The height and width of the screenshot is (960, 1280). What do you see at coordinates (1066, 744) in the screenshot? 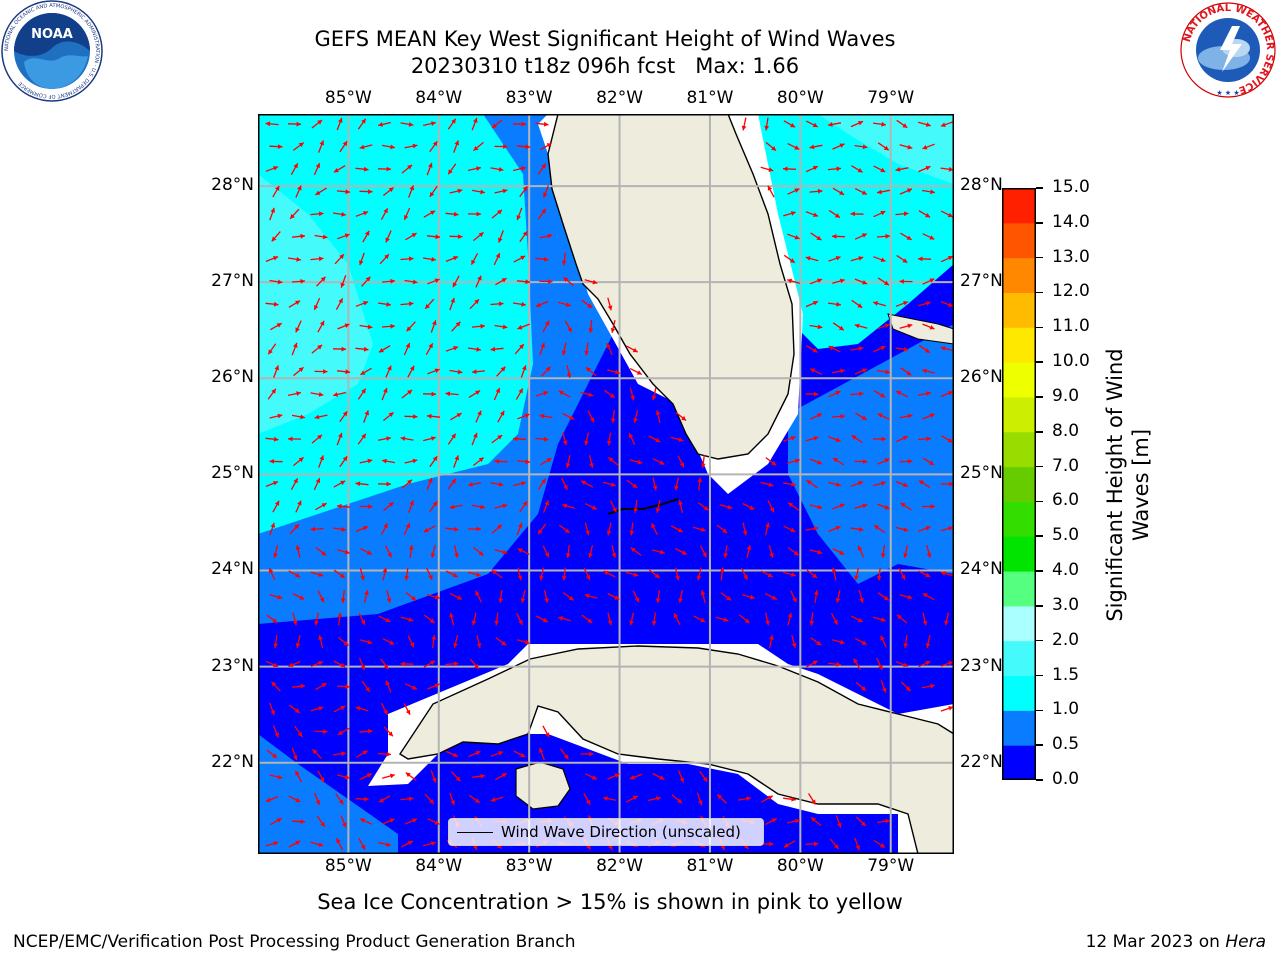
I see `colorbar-tick-label: 0.5` at bounding box center [1066, 744].